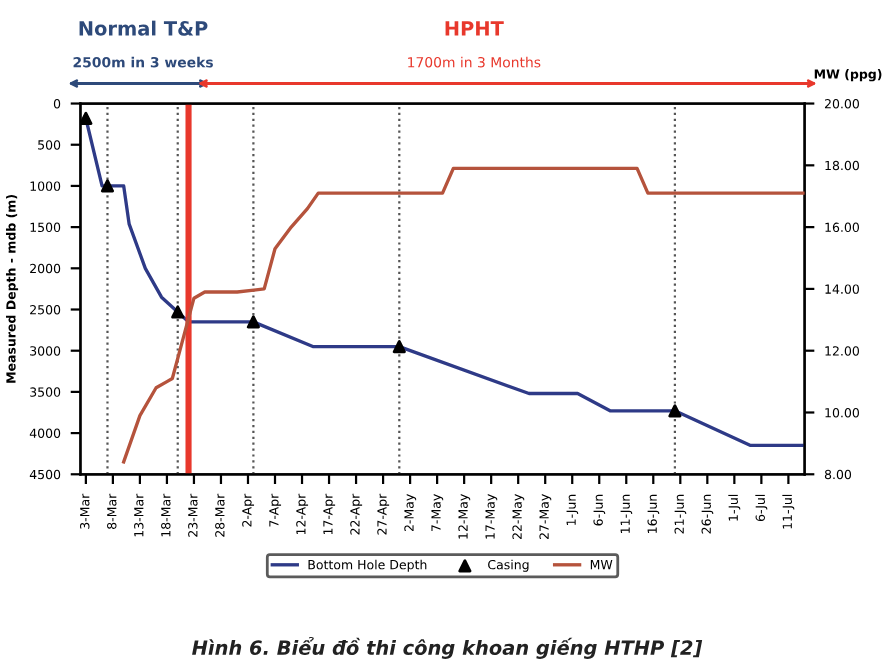 This screenshot has width=894, height=668. What do you see at coordinates (474, 28) in the screenshot?
I see `text: HPHT` at bounding box center [474, 28].